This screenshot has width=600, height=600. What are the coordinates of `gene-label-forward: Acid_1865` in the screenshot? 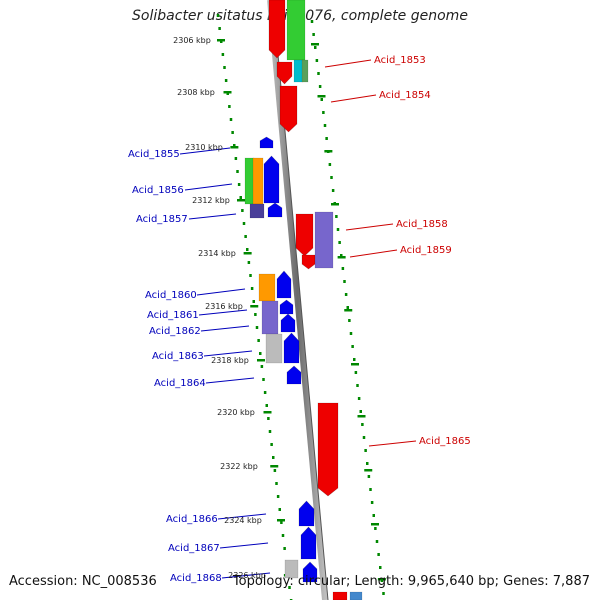 It's located at (445, 441).